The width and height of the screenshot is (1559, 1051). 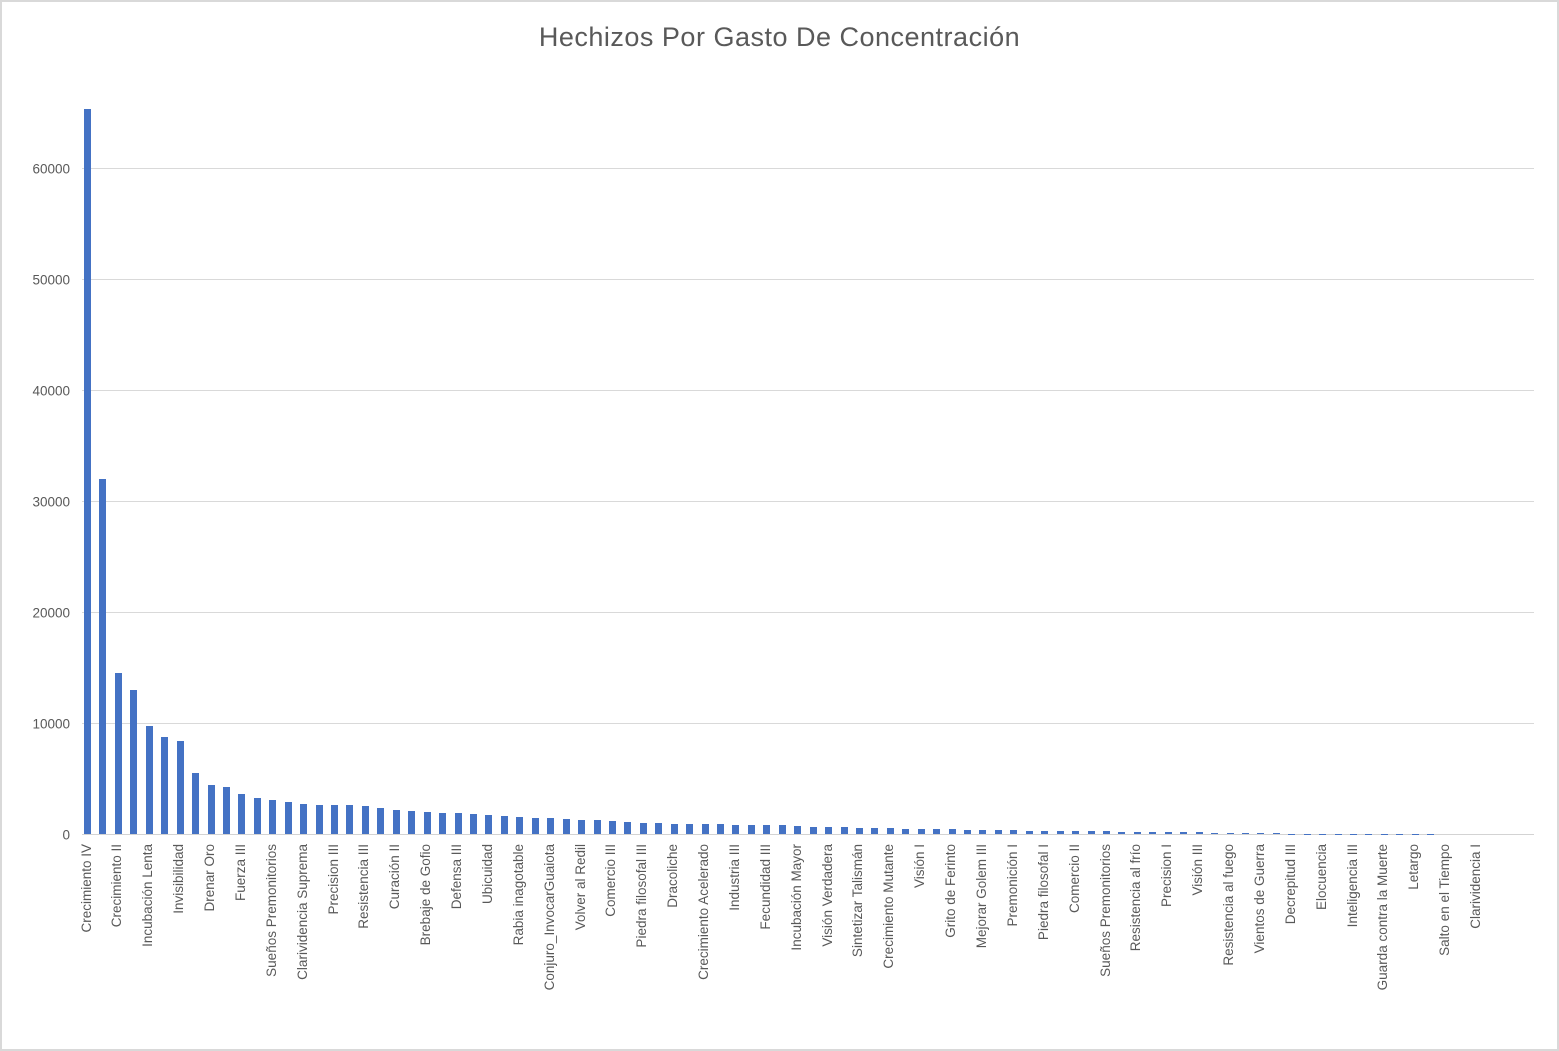 I want to click on x-tick-label: Salto en el Tiempo, so click(x=1445, y=900).